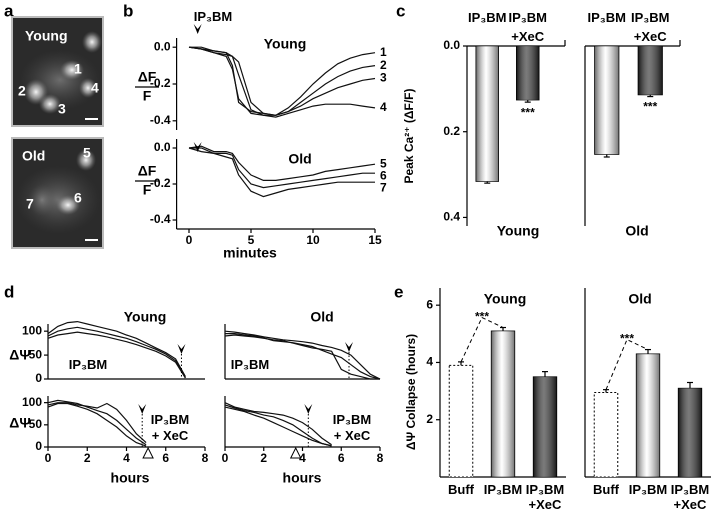  Describe the element at coordinates (57, 71) in the screenshot. I see `micrograph-young: Young 1 2 3 4` at that location.